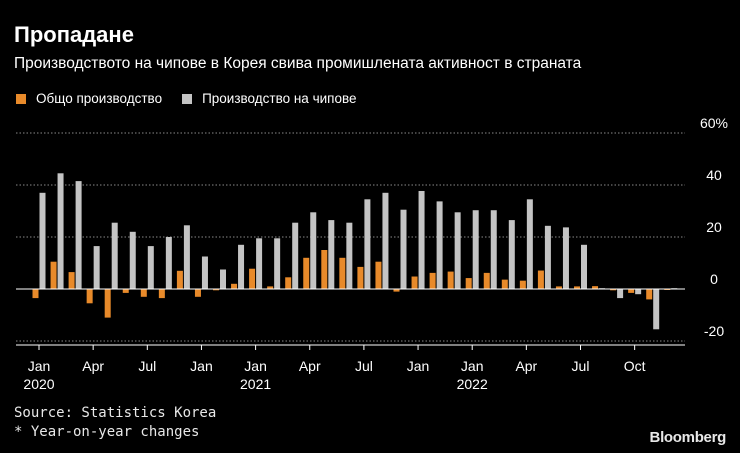  Describe the element at coordinates (472, 384) in the screenshot. I see `x-year-label: 2022` at that location.